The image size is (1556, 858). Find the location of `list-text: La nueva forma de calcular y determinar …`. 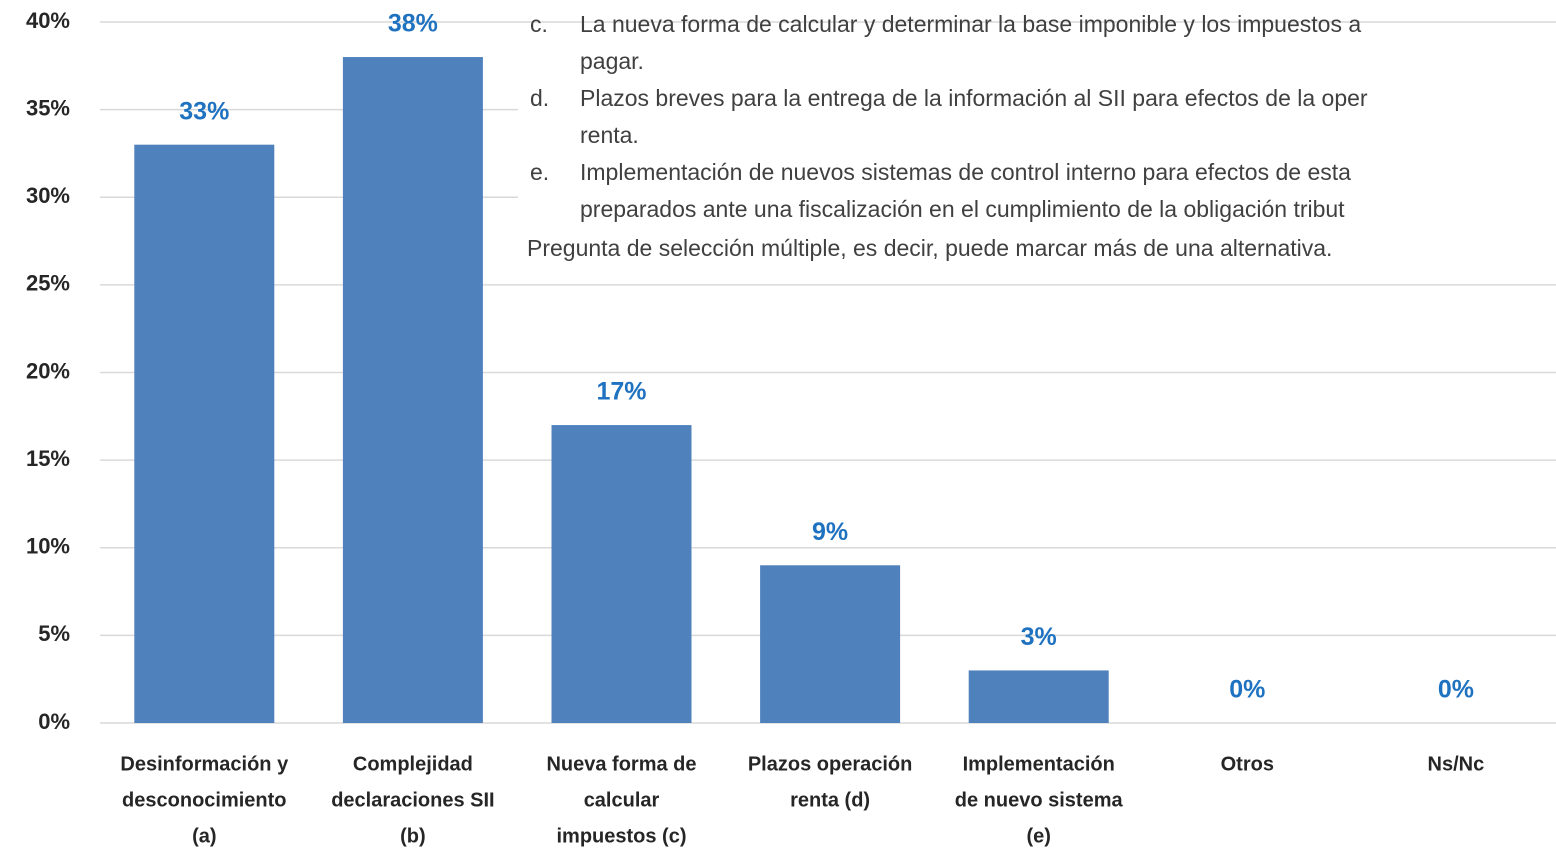

list-text: La nueva forma de calcular y determinar … is located at coordinates (970, 24).